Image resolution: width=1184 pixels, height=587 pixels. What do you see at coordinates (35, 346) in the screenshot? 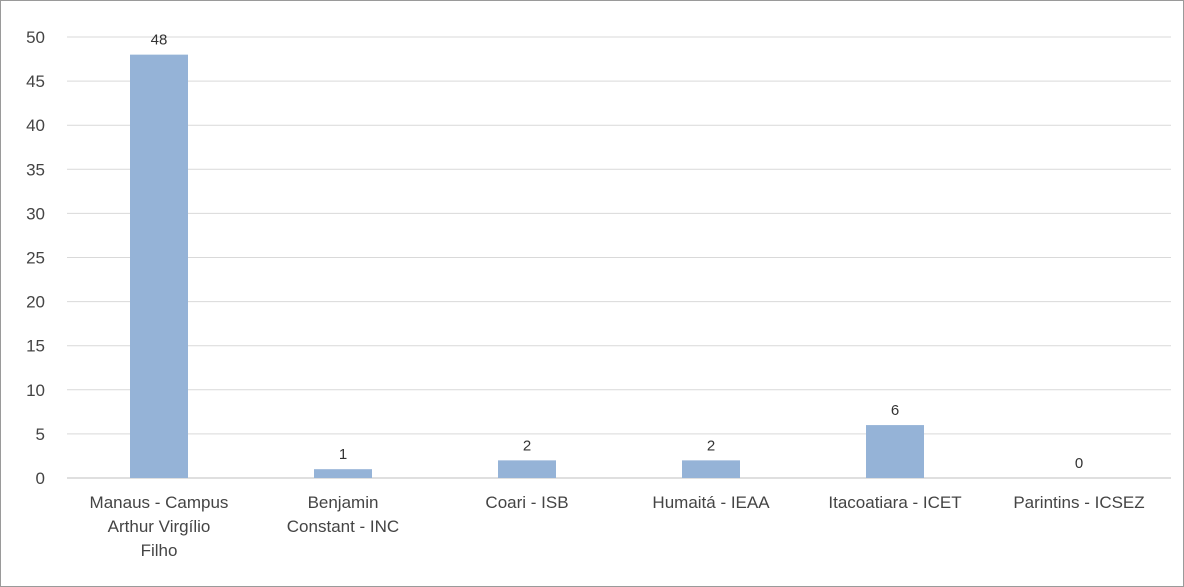
I see `y-tick-label: 15` at bounding box center [35, 346].